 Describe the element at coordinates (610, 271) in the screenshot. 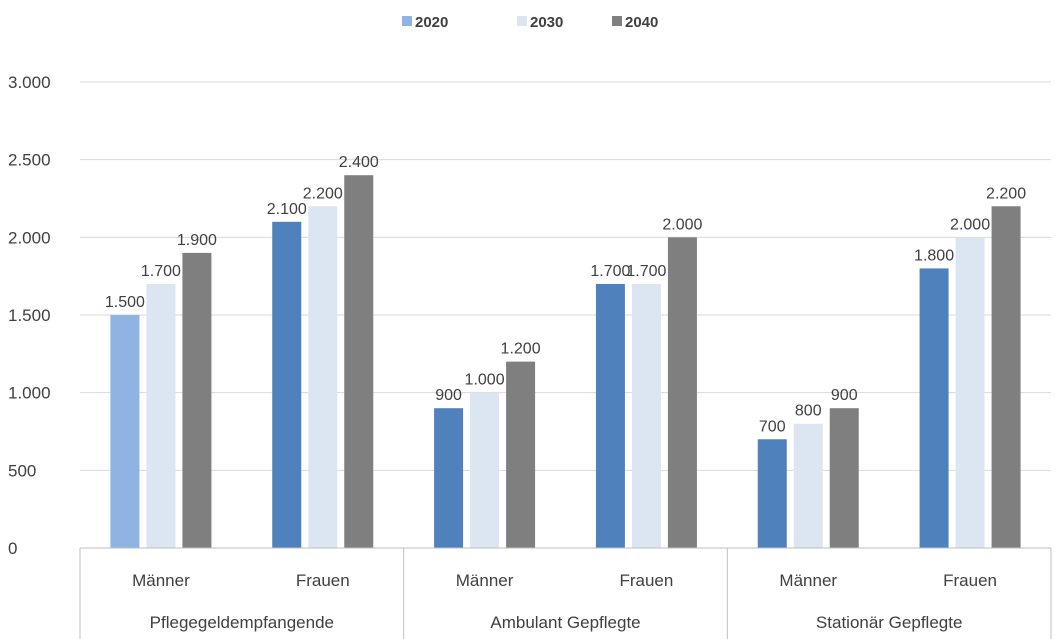

I see `data-label-2020-3: 1.700` at that location.